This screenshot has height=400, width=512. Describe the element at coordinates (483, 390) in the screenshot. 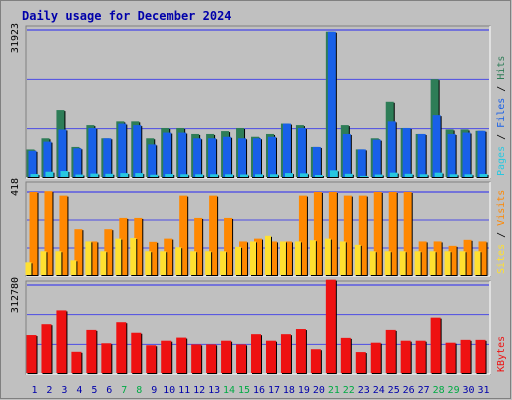

I see `x-tick-label: 31` at that location.